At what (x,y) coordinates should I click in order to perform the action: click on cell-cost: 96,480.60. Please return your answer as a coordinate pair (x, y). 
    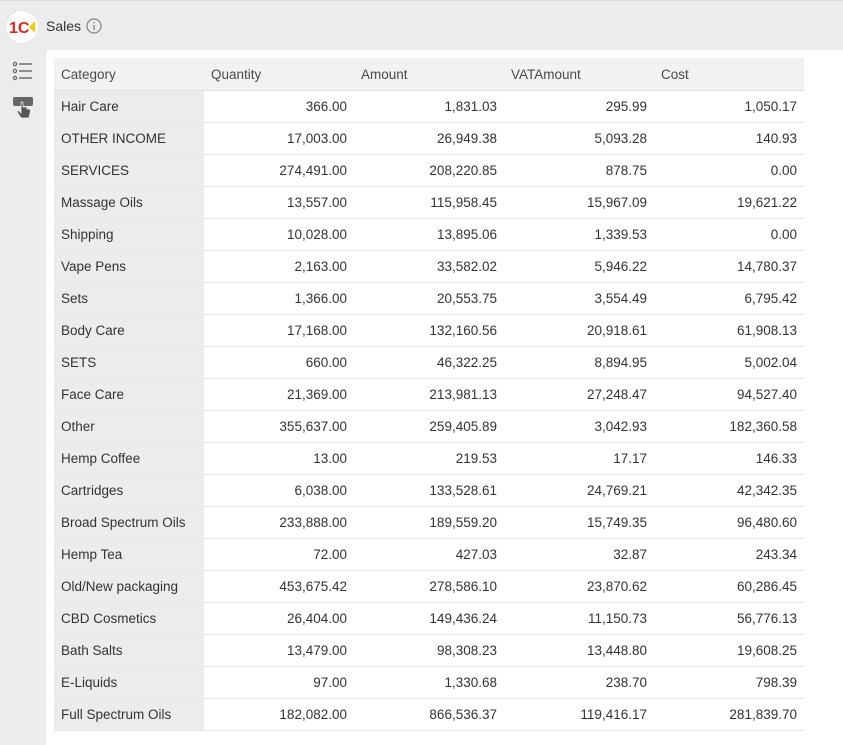
    Looking at the image, I should click on (766, 522).